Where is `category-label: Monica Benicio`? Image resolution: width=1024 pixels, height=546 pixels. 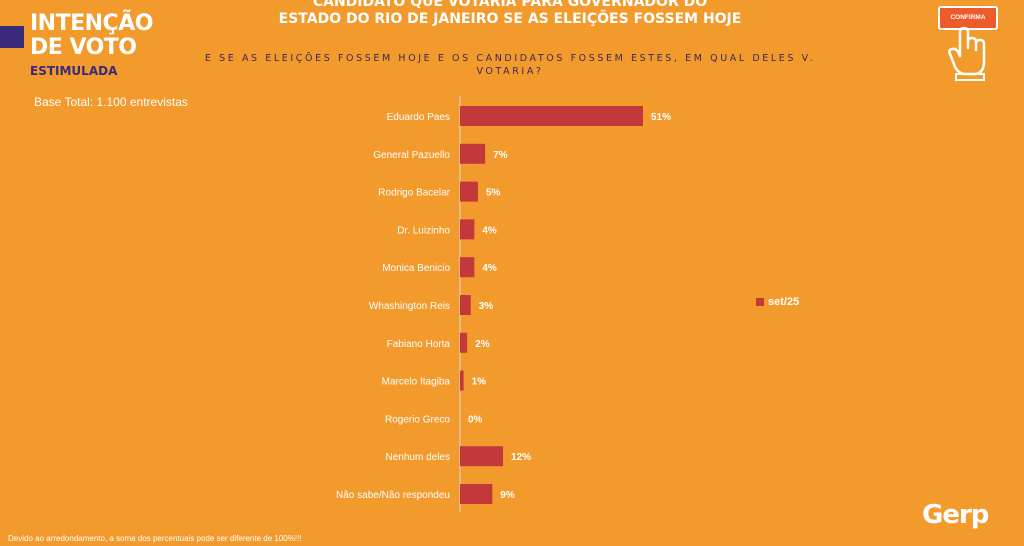
category-label: Monica Benicio is located at coordinates (416, 268).